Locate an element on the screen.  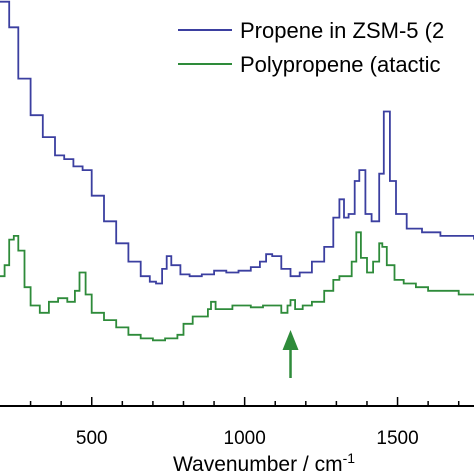
legend-box is located at coordinates (321, 49).